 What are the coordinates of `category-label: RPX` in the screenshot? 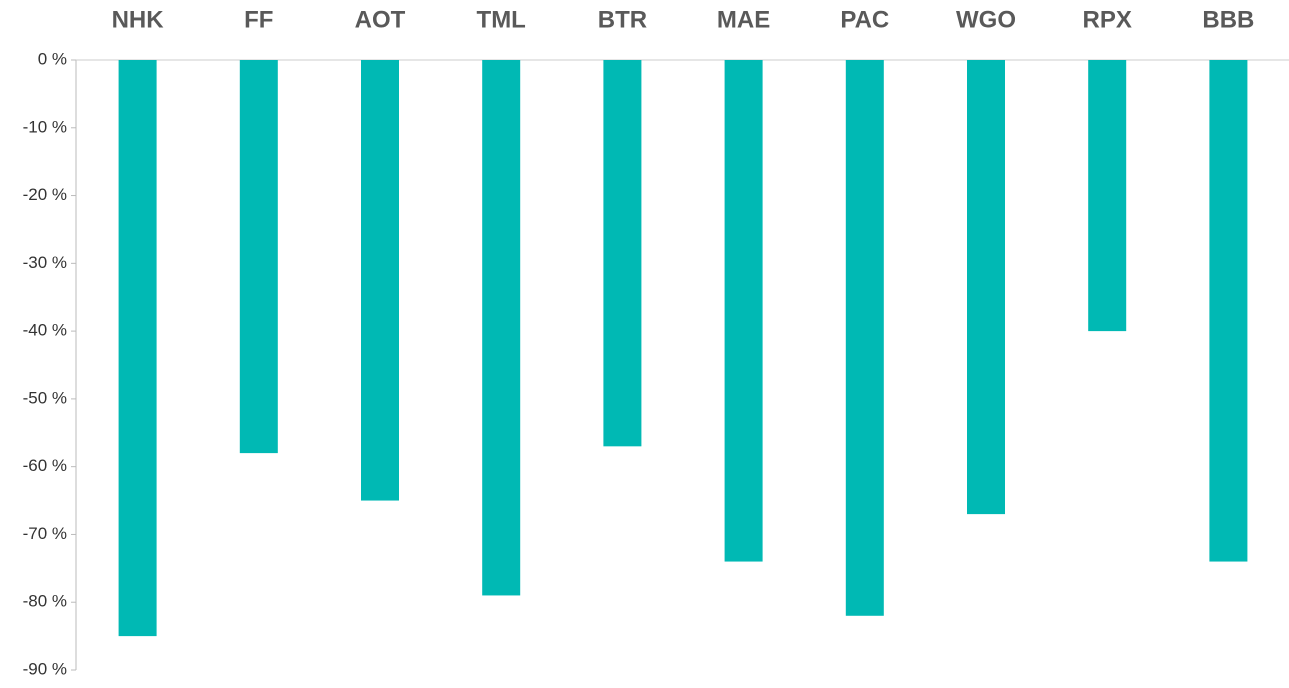 It's located at (1107, 19).